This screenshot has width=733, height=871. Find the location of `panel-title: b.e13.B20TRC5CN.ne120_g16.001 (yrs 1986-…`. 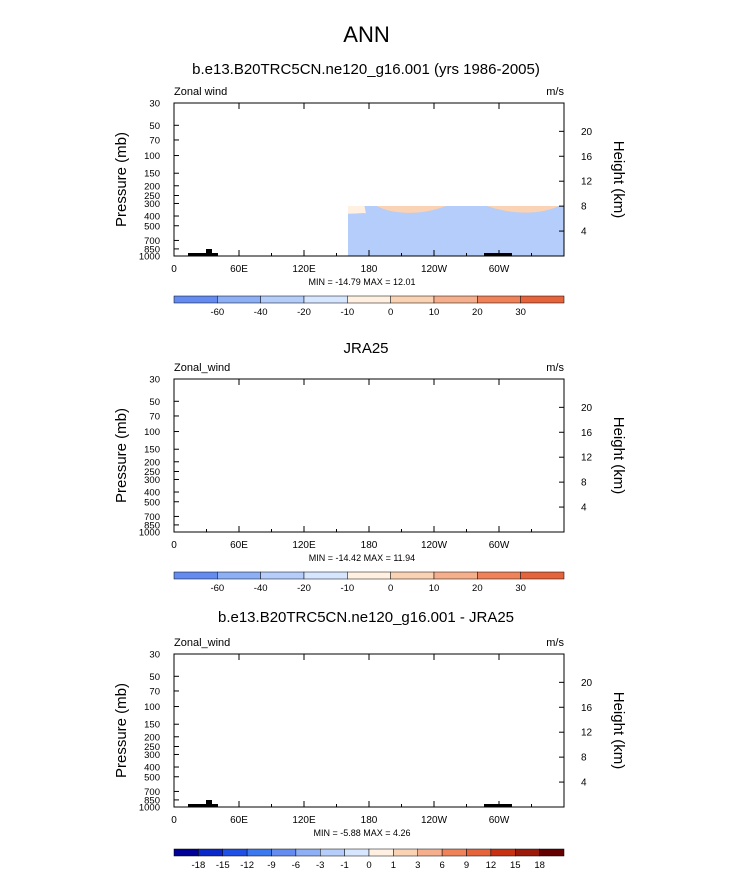

panel-title: b.e13.B20TRC5CN.ne120_g16.001 (yrs 1986-… is located at coordinates (366, 69).